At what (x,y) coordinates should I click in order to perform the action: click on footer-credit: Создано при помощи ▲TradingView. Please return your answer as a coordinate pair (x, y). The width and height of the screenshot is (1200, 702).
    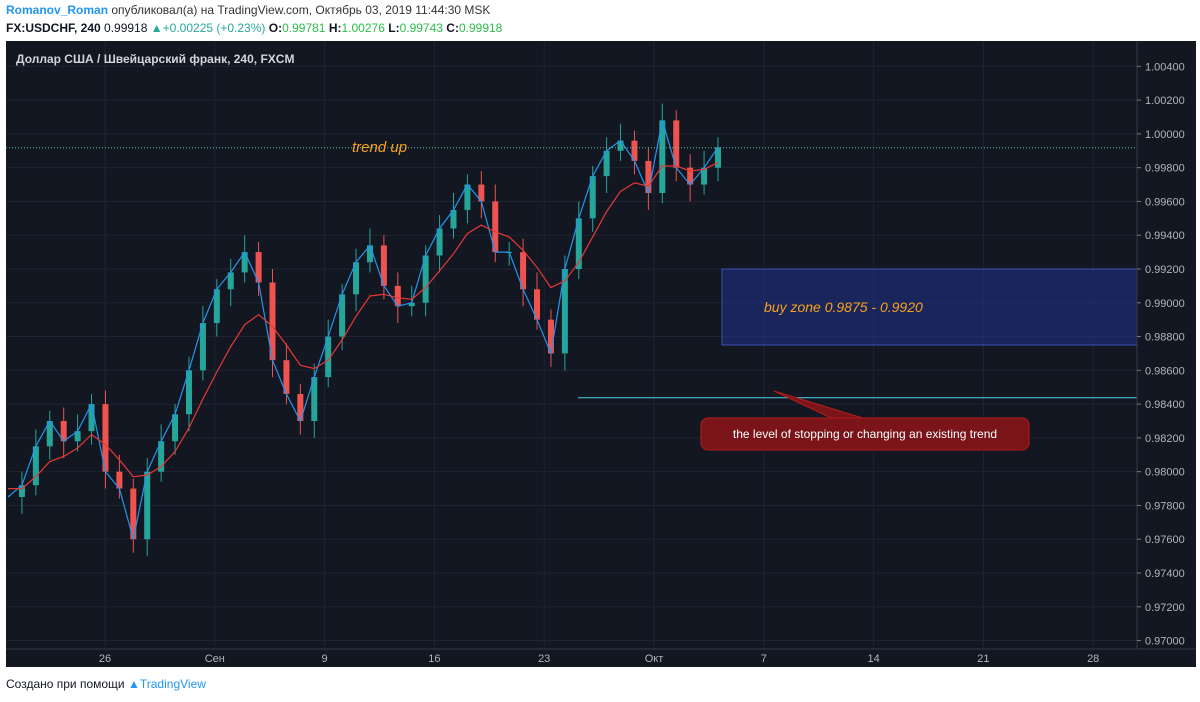
    Looking at the image, I should click on (106, 684).